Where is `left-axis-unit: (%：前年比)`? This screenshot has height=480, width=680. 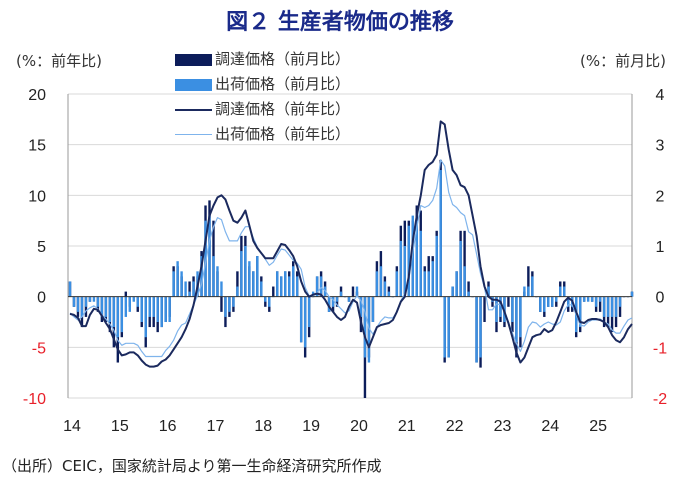 left-axis-unit: (%：前年比) is located at coordinates (59, 61).